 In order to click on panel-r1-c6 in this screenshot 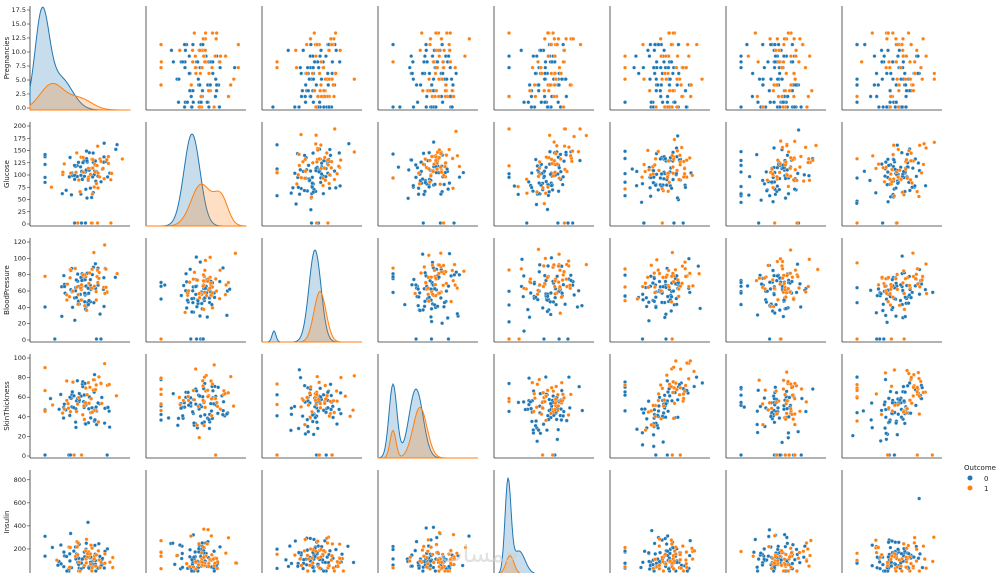, I will do `click(775, 174)`.